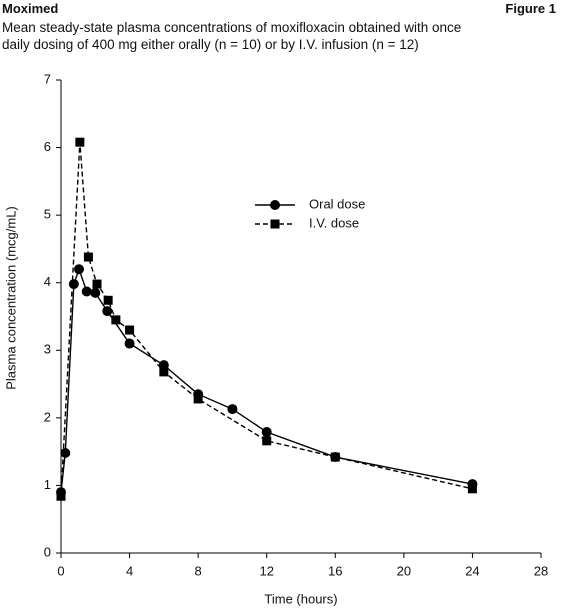  I want to click on x-tick-label: 12, so click(266, 570).